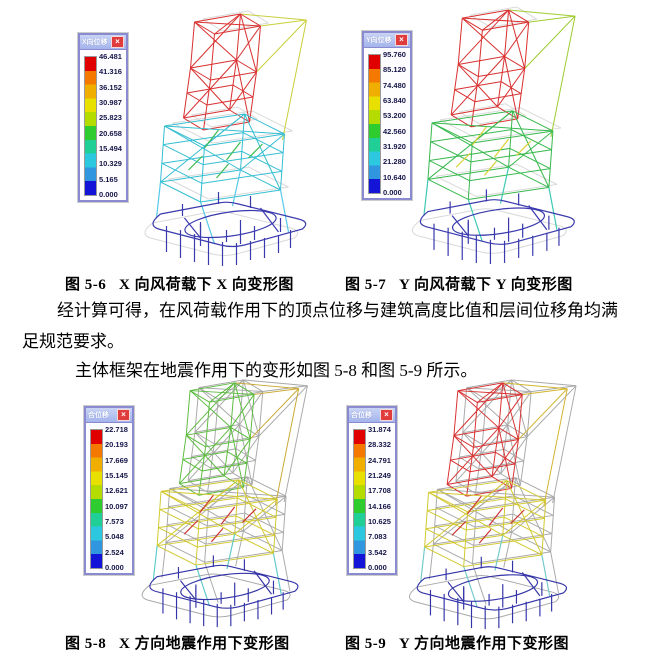 The height and width of the screenshot is (662, 653). I want to click on legend-value: 7.083, so click(377, 537).